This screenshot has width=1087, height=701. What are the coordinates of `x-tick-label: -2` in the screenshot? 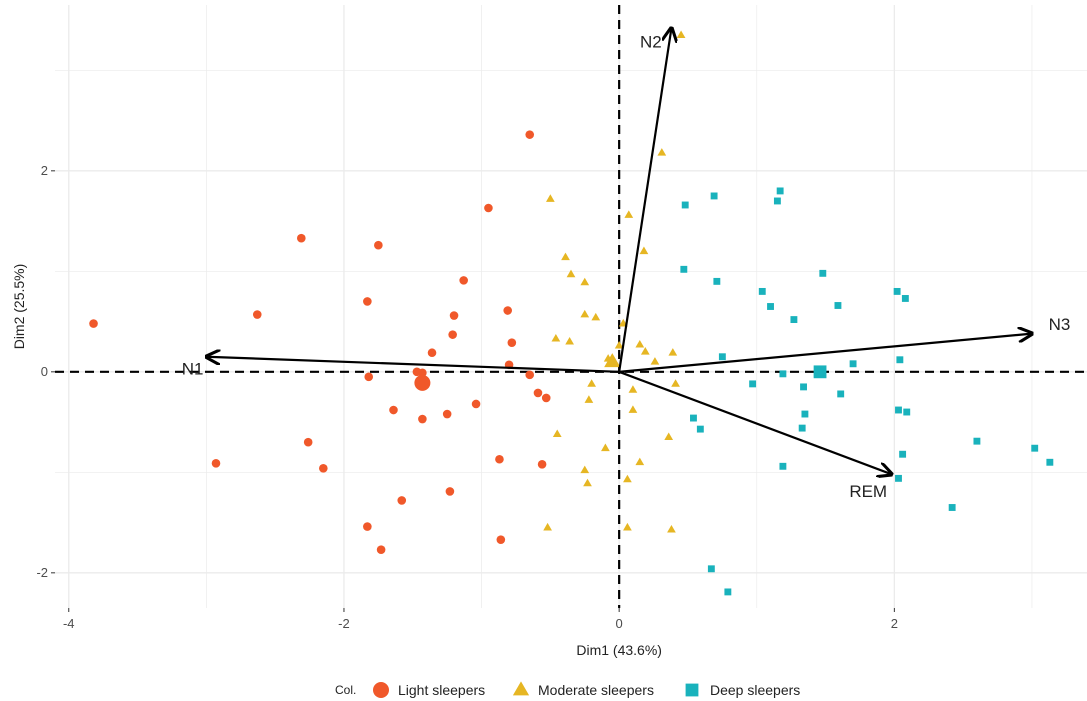 It's located at (344, 623).